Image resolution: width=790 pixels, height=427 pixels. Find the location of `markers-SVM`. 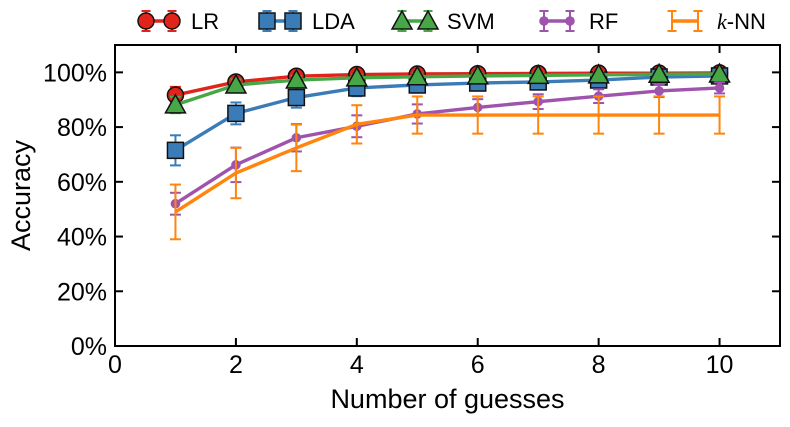

markers-SVM is located at coordinates (447, 88).